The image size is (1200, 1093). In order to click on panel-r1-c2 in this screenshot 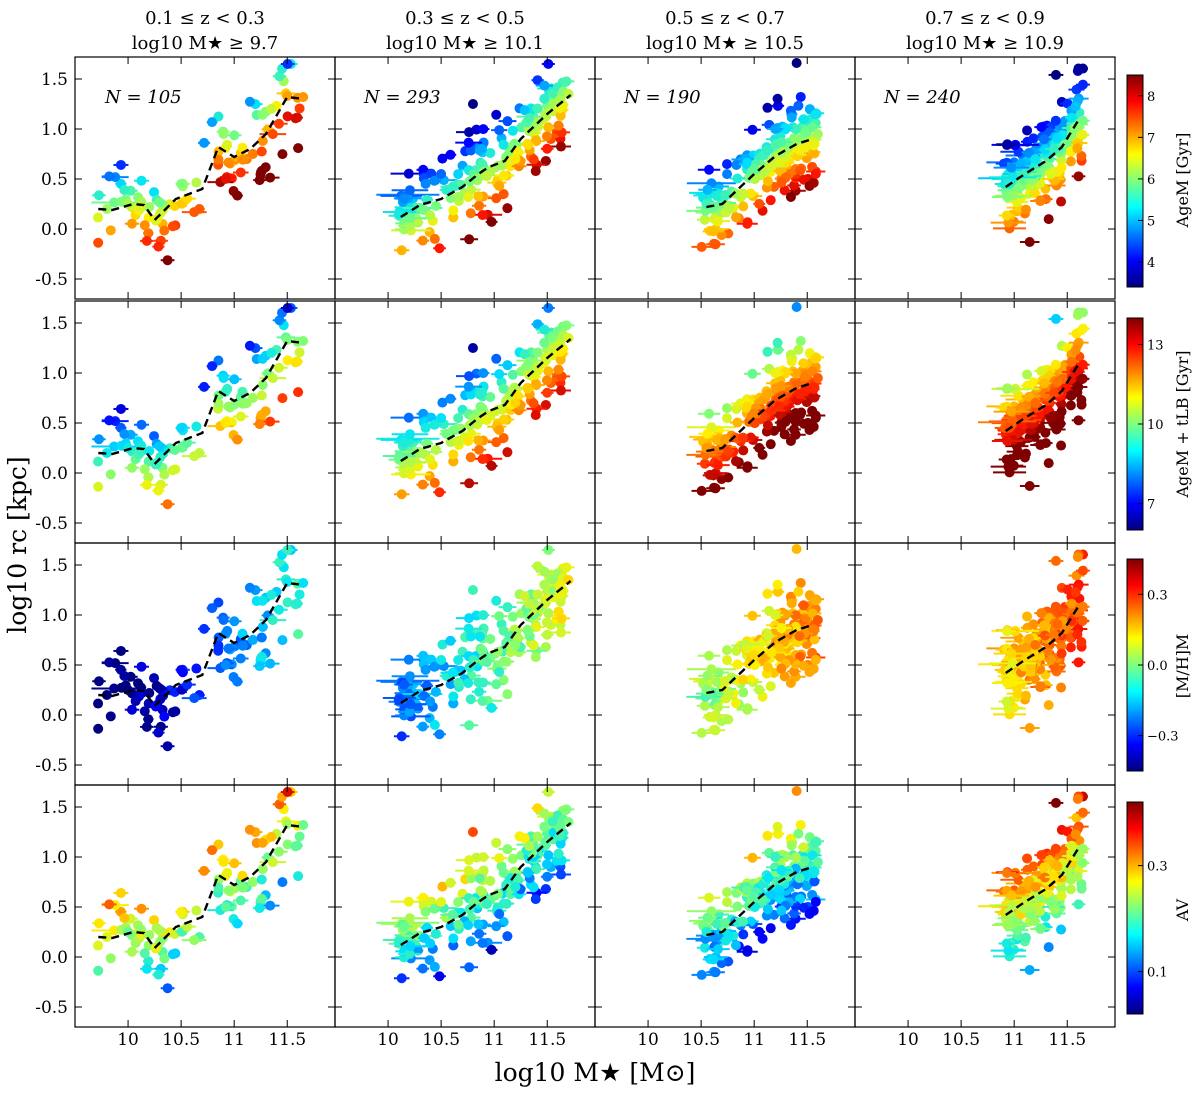, I will do `click(465, 178)`.